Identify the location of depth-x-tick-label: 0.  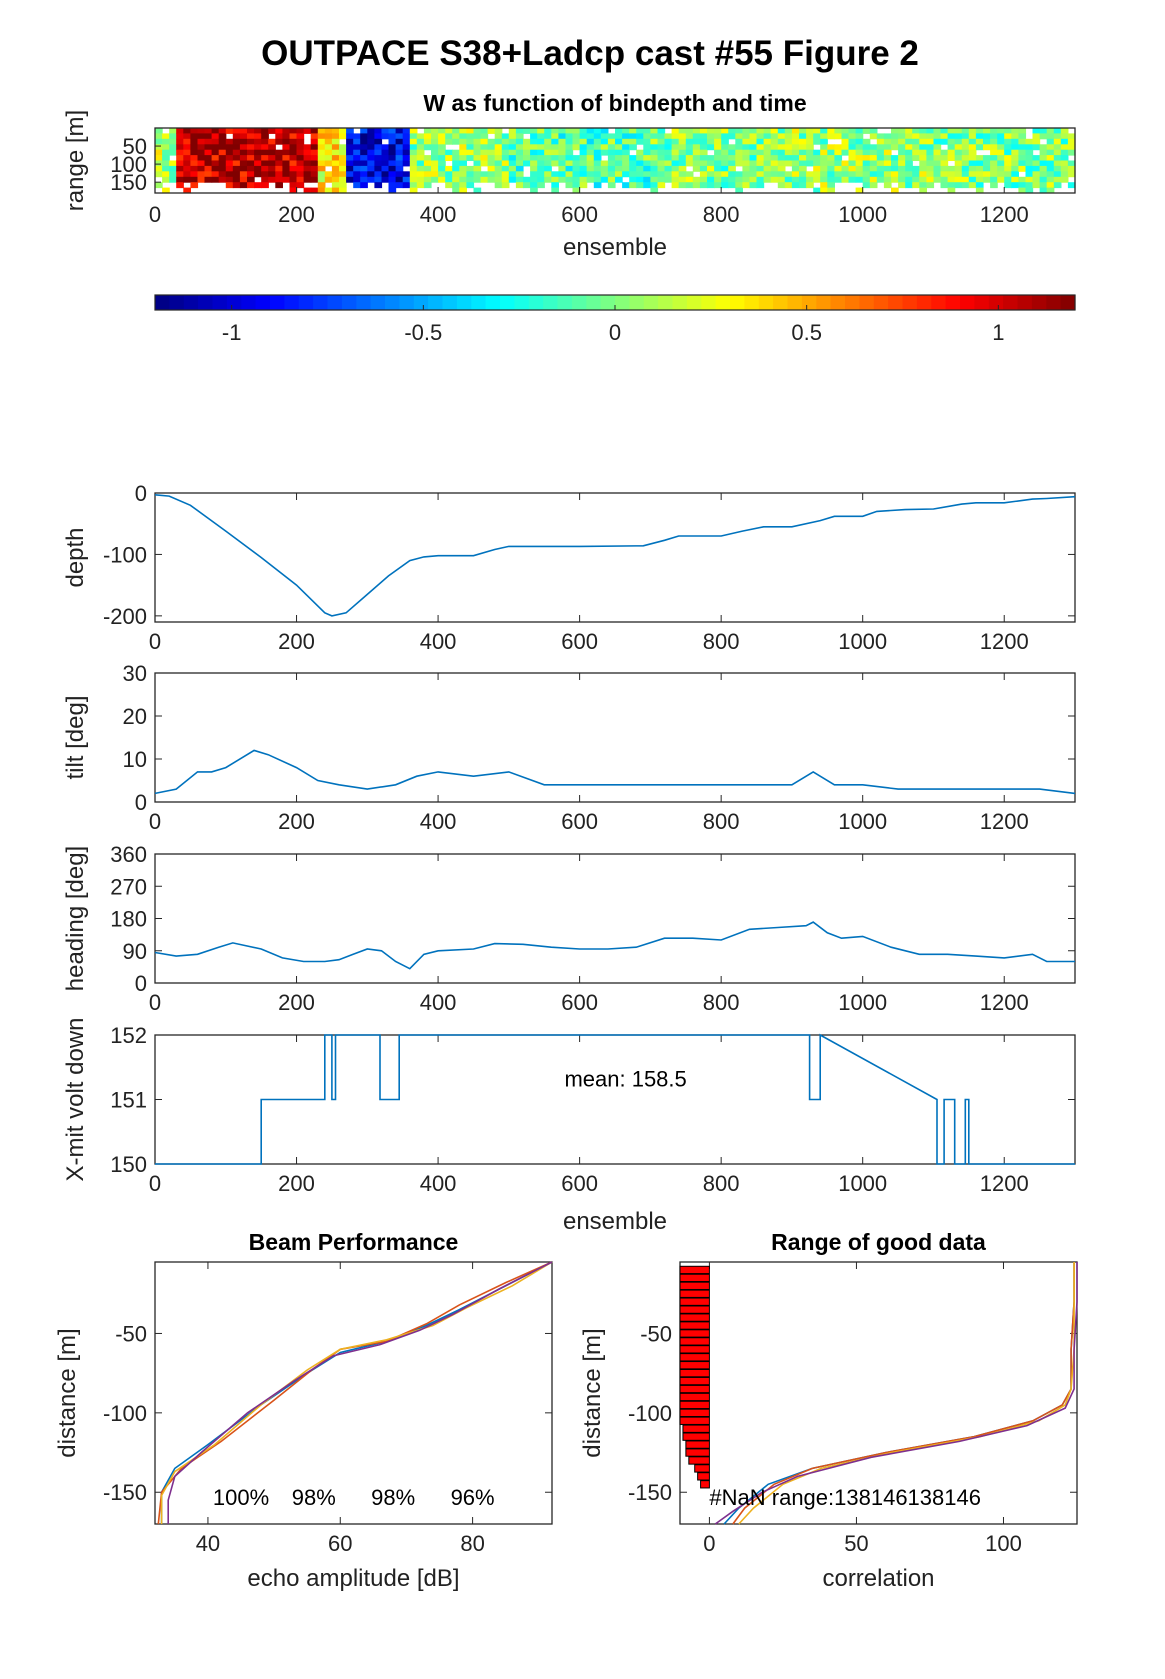
(155, 641).